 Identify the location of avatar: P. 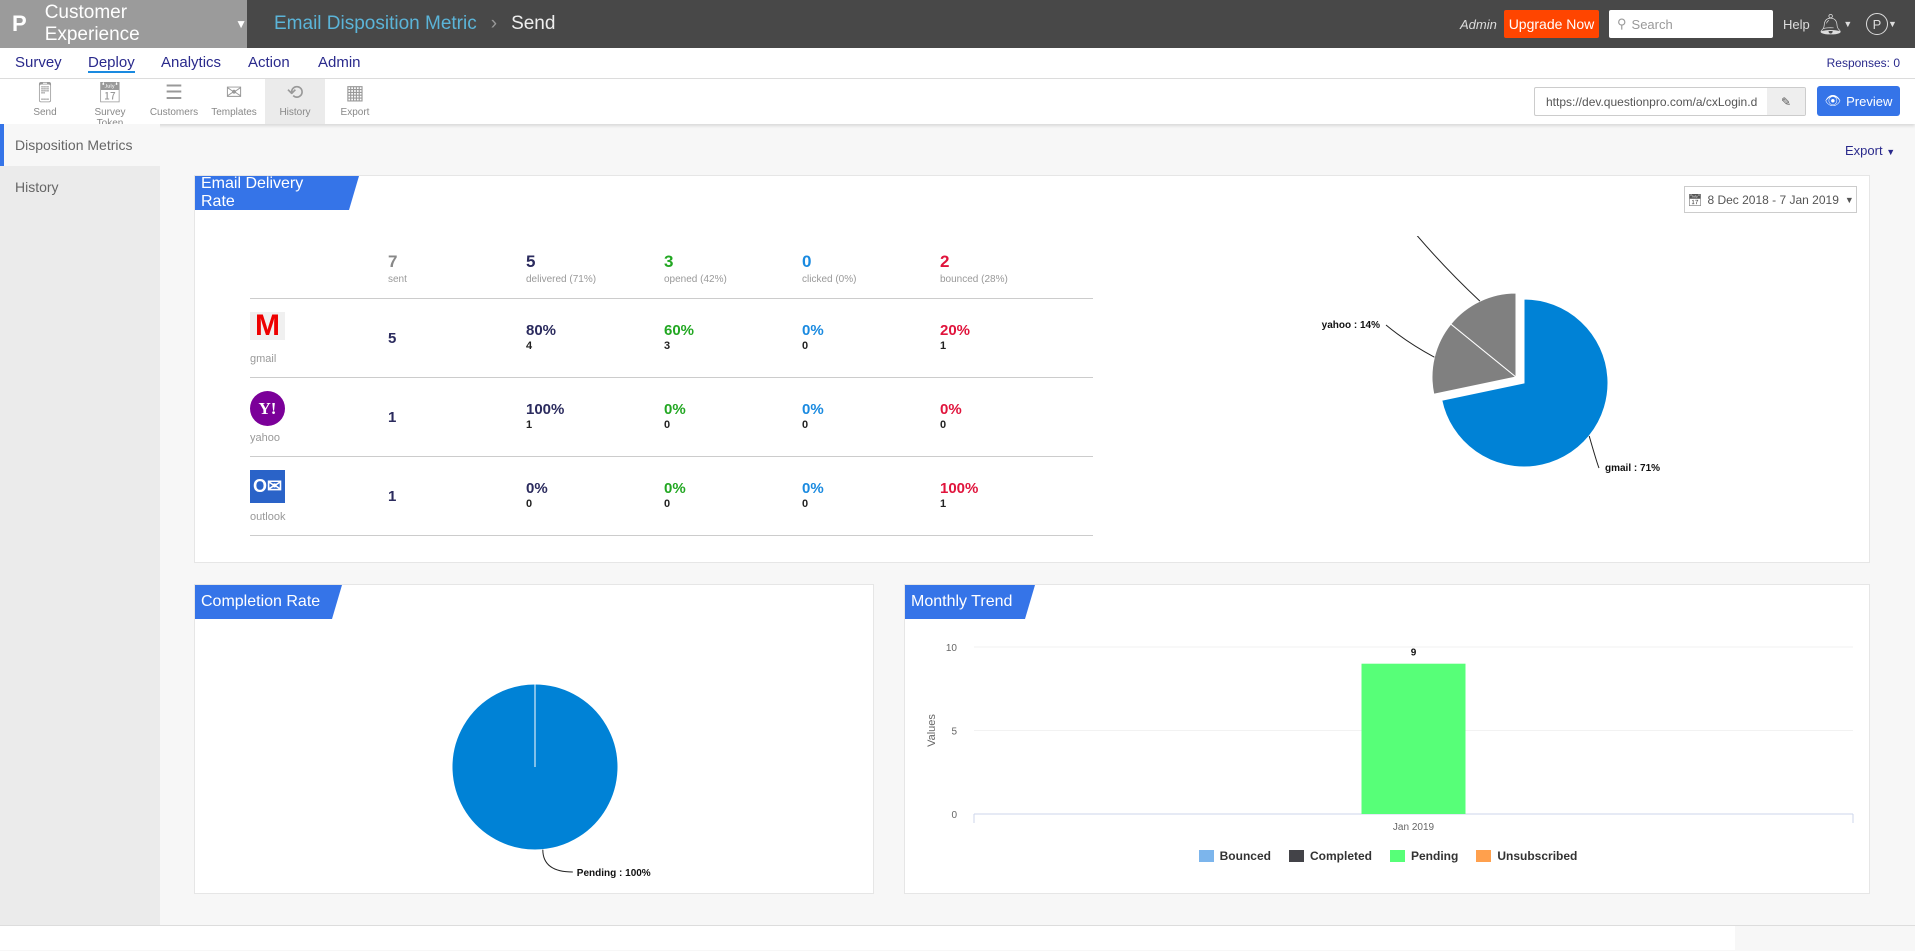
(1877, 24).